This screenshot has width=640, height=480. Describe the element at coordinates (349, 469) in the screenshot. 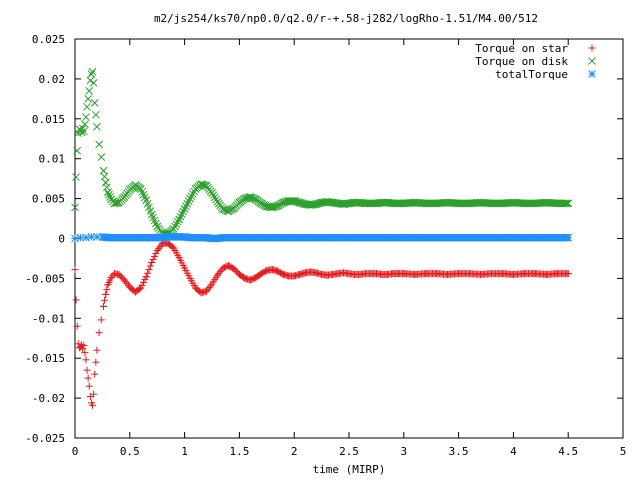

I see `x-axis-label: time (MIRP)` at that location.